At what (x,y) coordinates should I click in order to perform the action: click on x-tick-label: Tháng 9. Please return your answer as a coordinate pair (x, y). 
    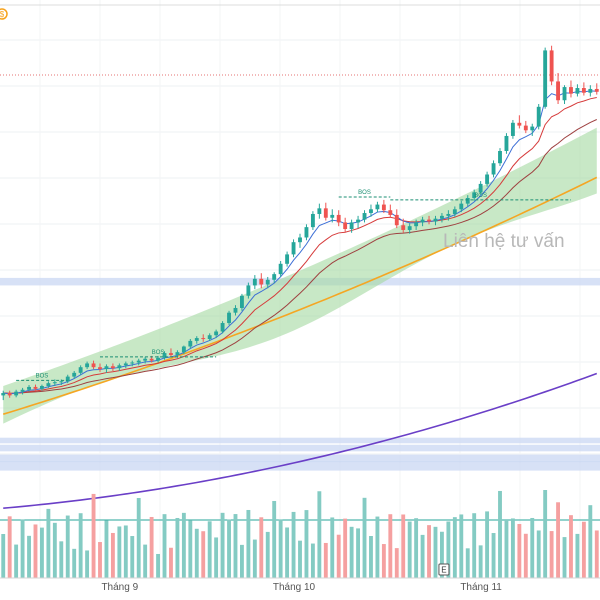
    Looking at the image, I should click on (119, 587).